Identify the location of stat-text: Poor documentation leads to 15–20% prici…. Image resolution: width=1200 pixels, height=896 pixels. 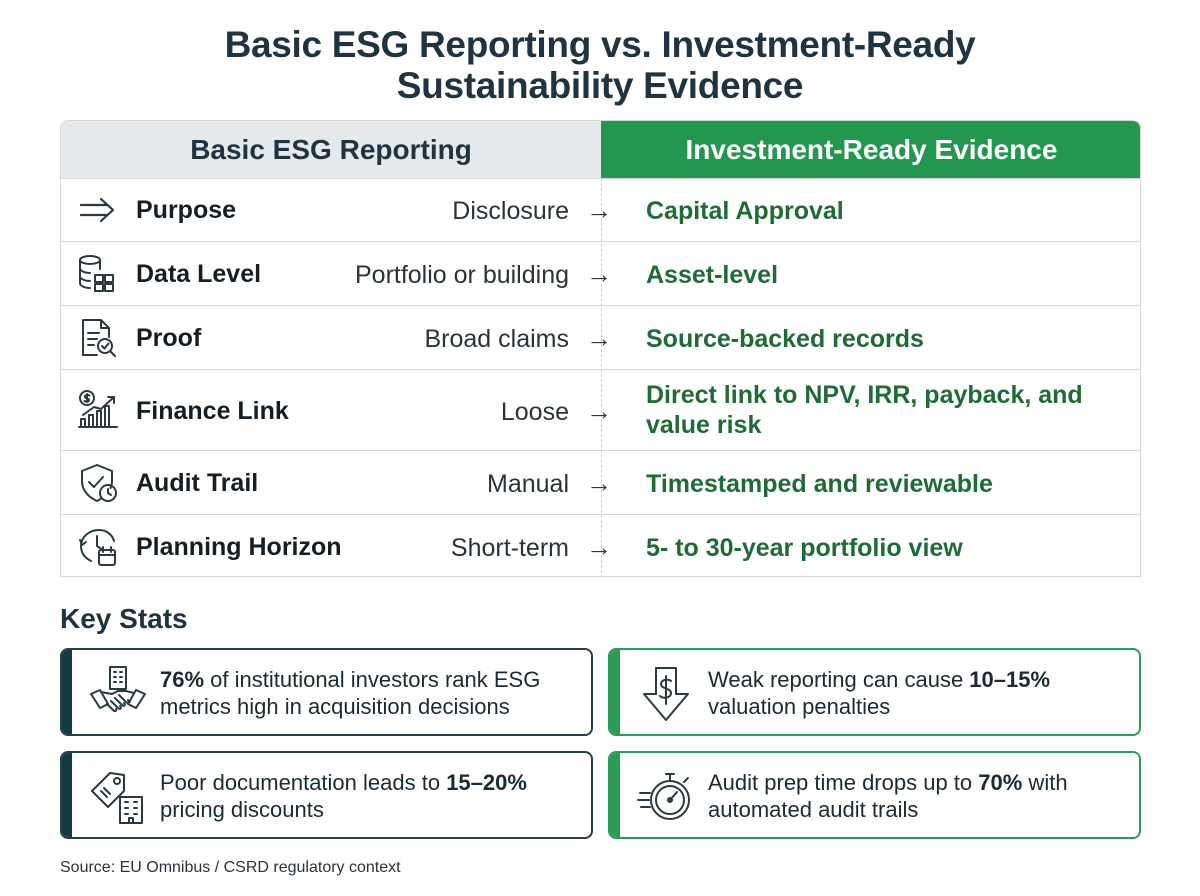
(343, 796).